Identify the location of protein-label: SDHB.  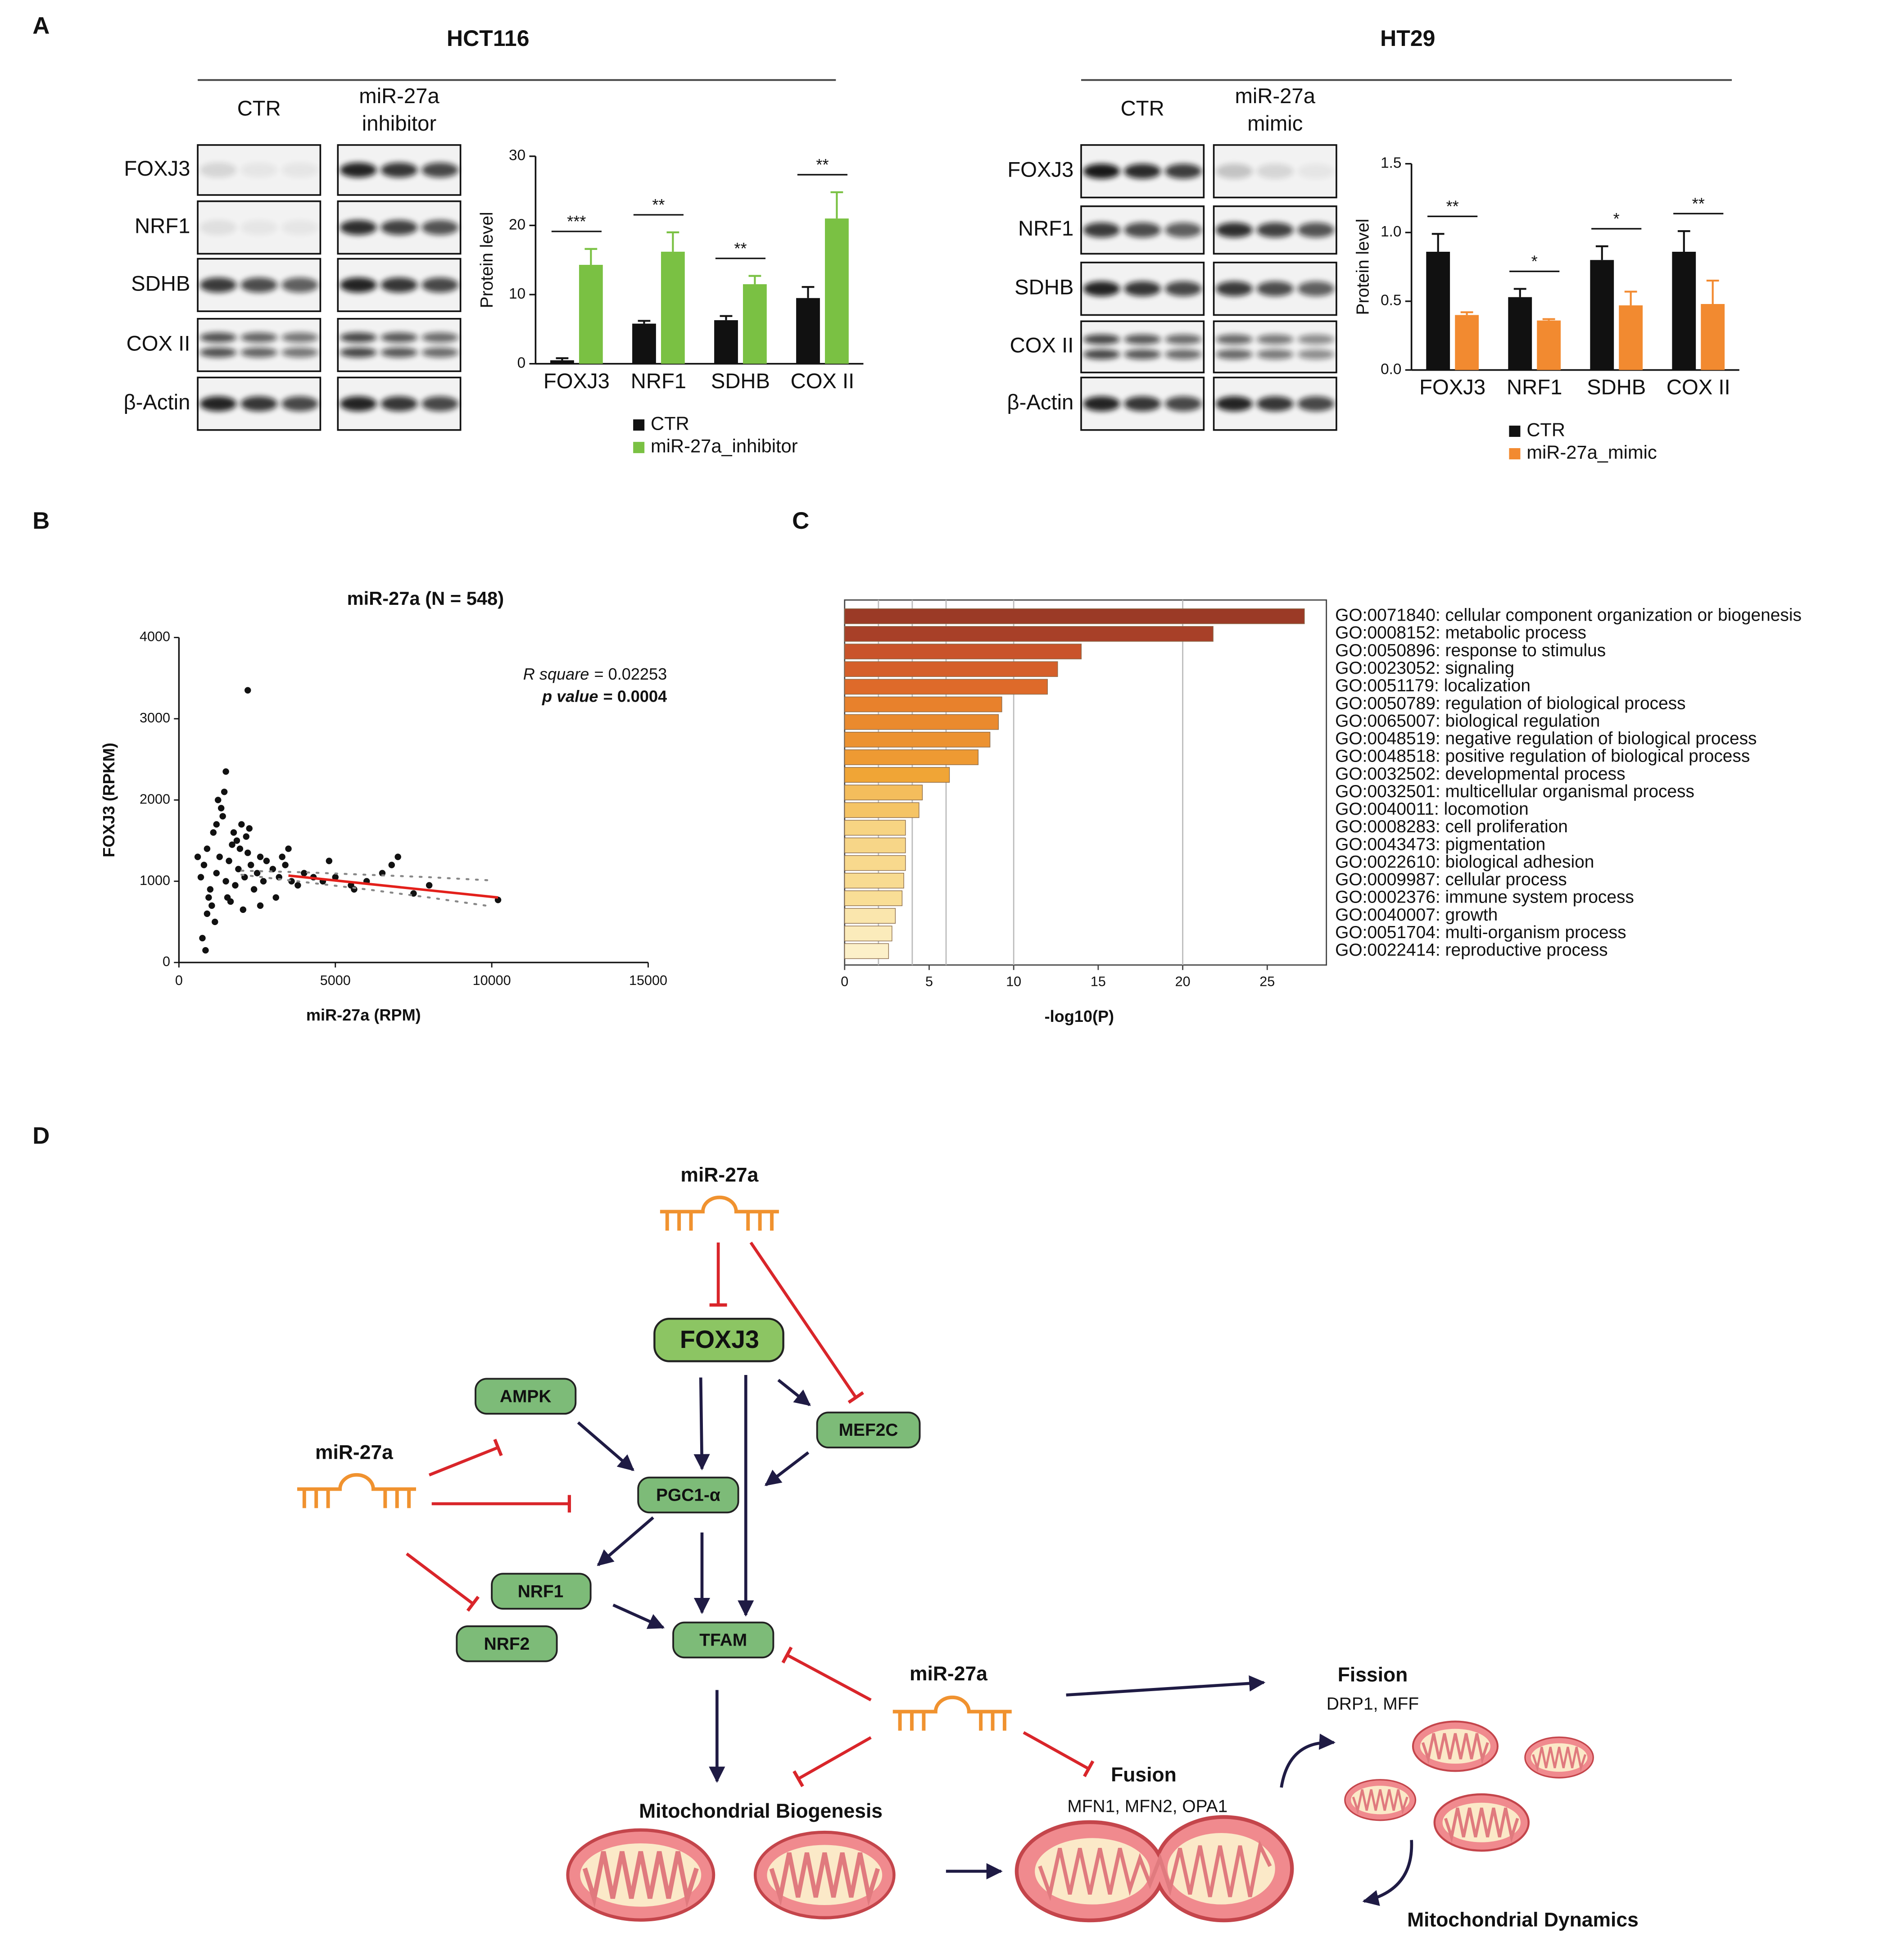
(160, 283).